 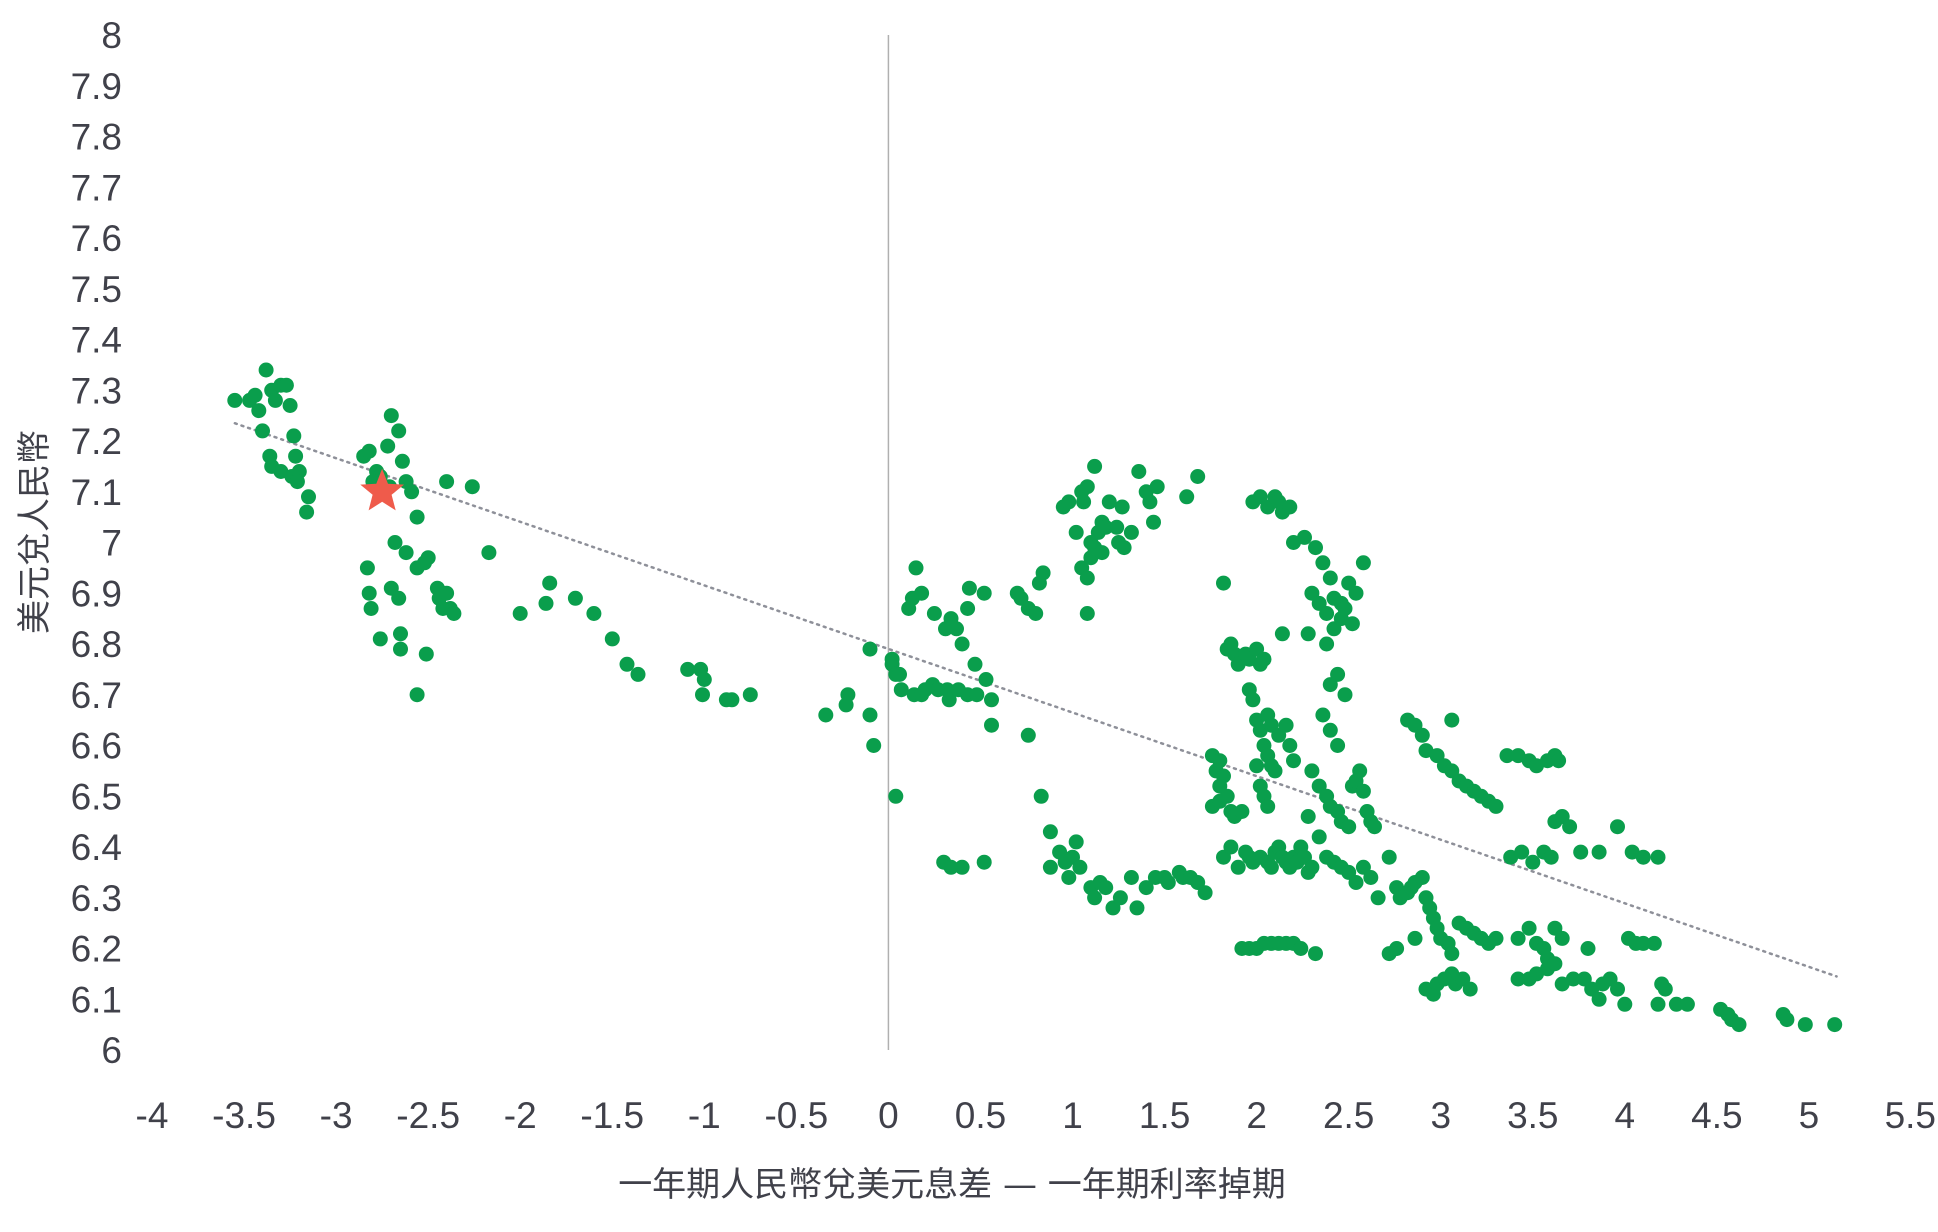 I want to click on x-tick-label: 4.5, so click(x=1716, y=1115).